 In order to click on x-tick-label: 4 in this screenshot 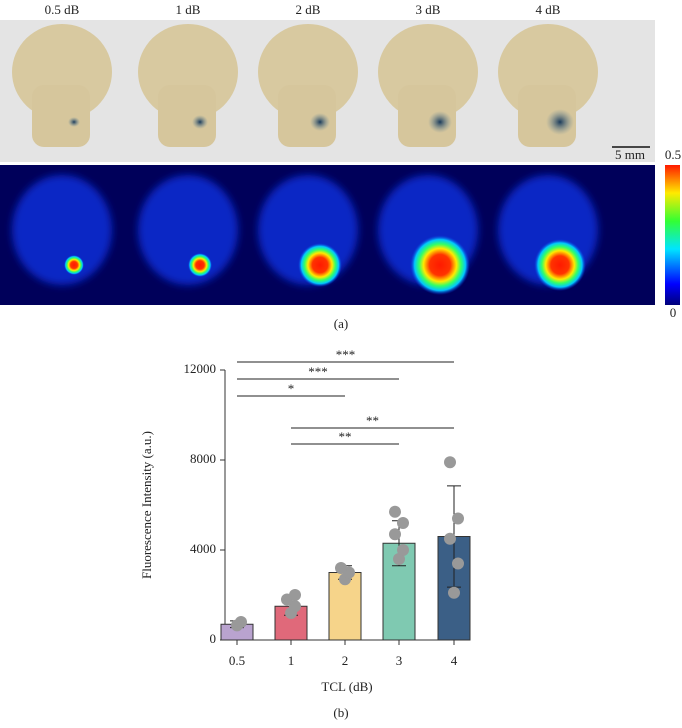, I will do `click(454, 660)`.